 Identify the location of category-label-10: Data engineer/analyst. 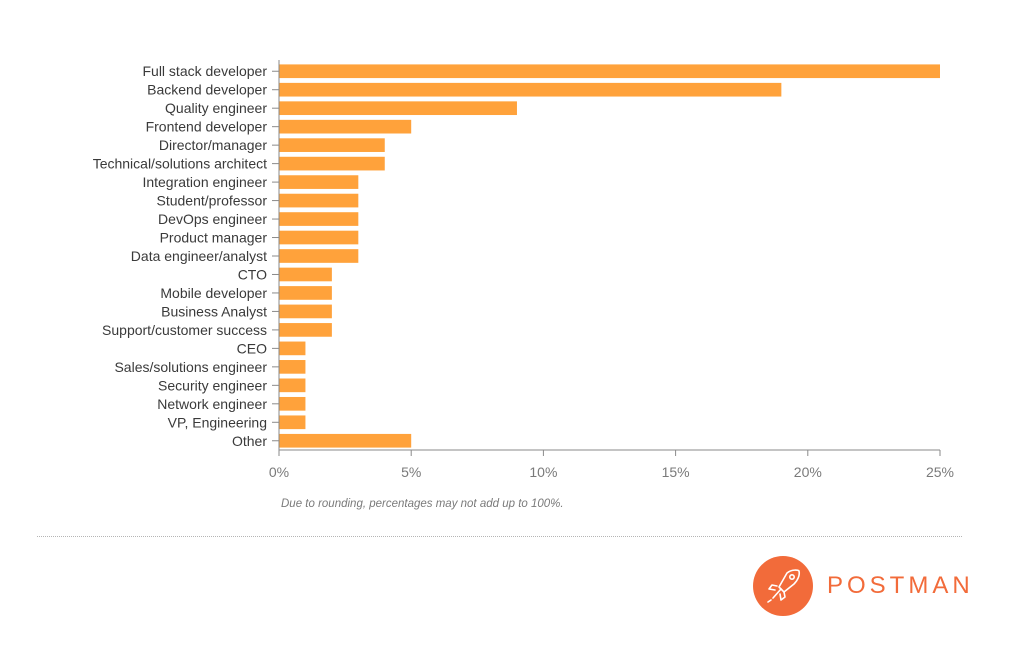
(199, 256).